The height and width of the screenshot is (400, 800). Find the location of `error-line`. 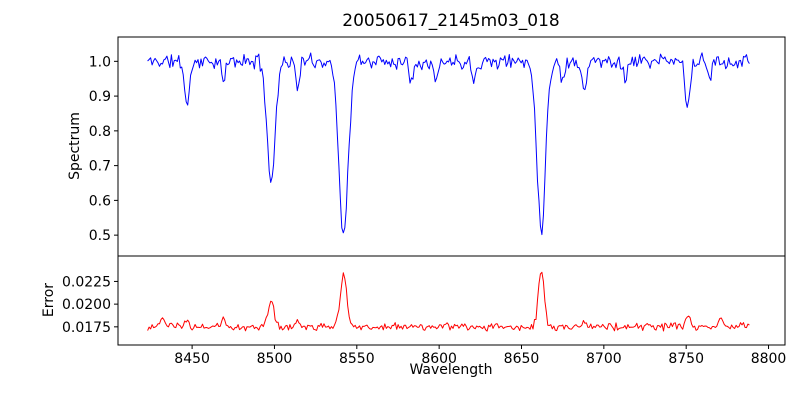

error-line is located at coordinates (448, 301).